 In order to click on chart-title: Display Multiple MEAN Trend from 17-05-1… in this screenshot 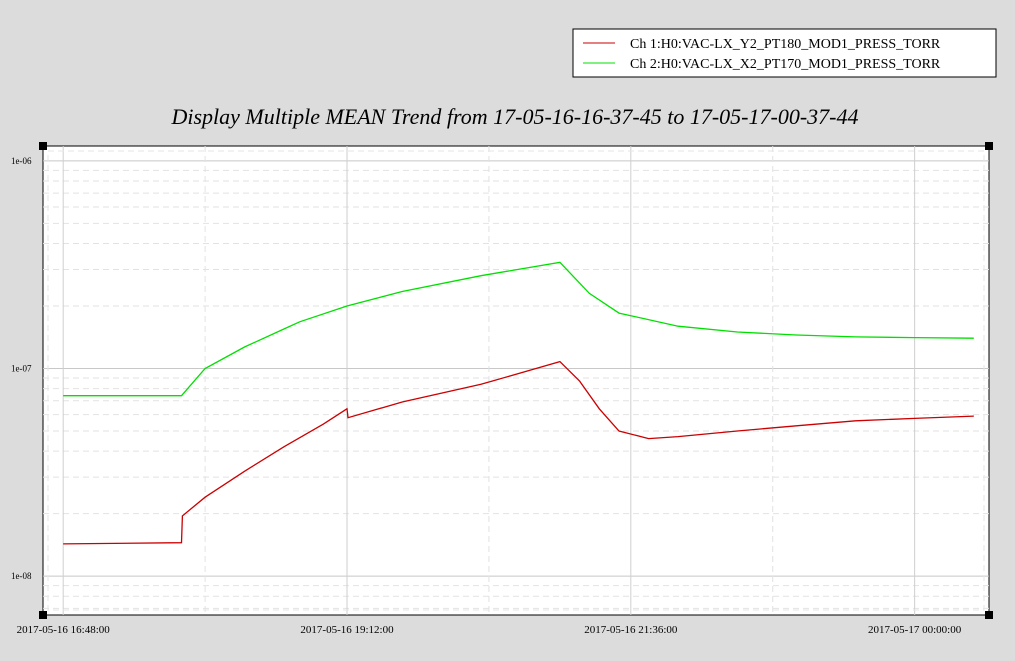, I will do `click(514, 116)`.